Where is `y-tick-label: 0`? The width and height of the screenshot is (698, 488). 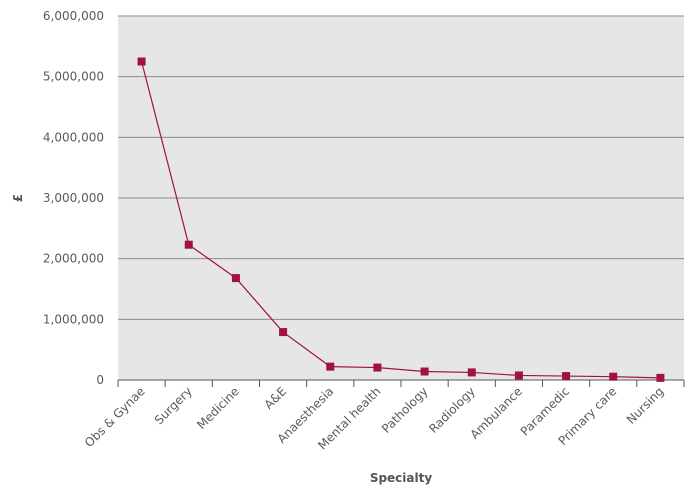 y-tick-label: 0 is located at coordinates (100, 380).